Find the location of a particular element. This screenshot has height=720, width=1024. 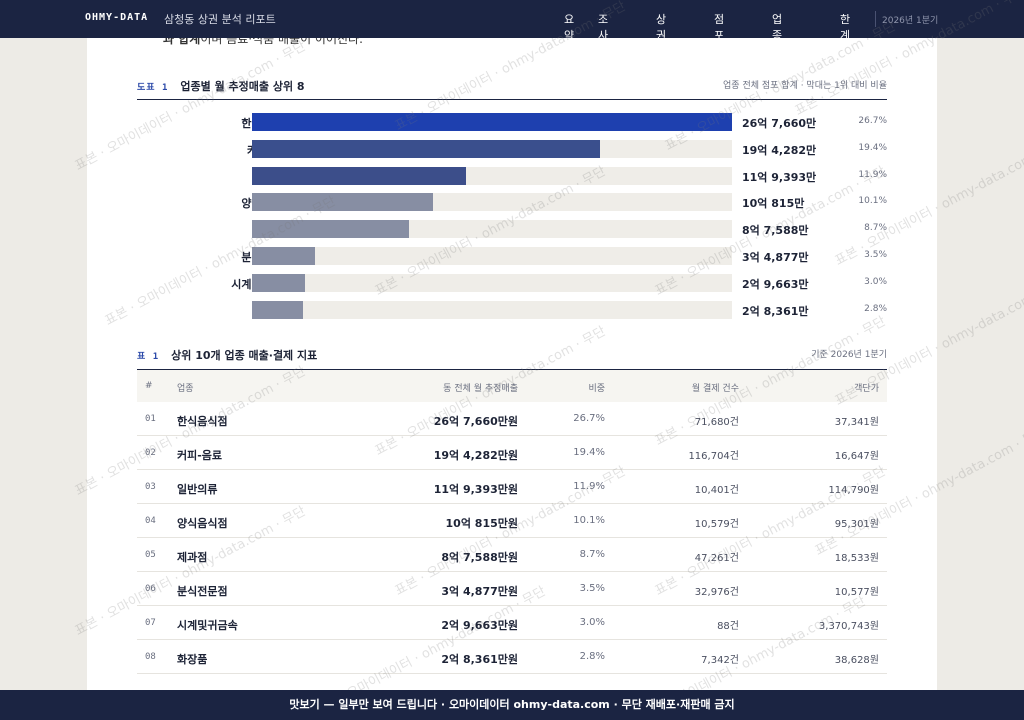

row-sector: 양식음식점 is located at coordinates (202, 523).